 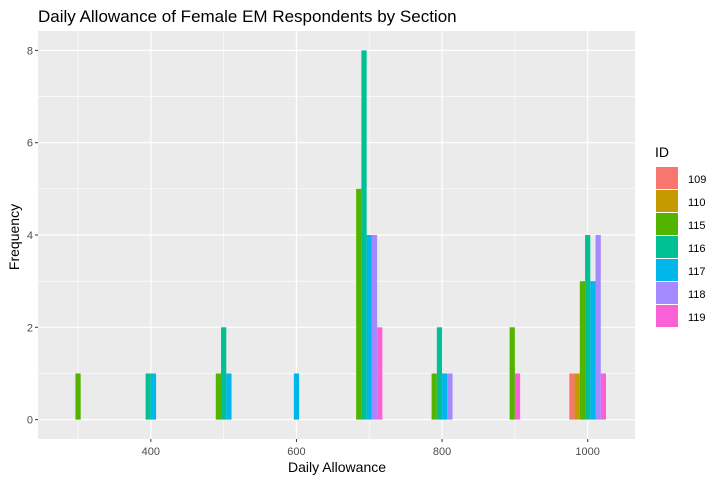 What do you see at coordinates (14, 237) in the screenshot?
I see `y-axis-title: Frequency` at bounding box center [14, 237].